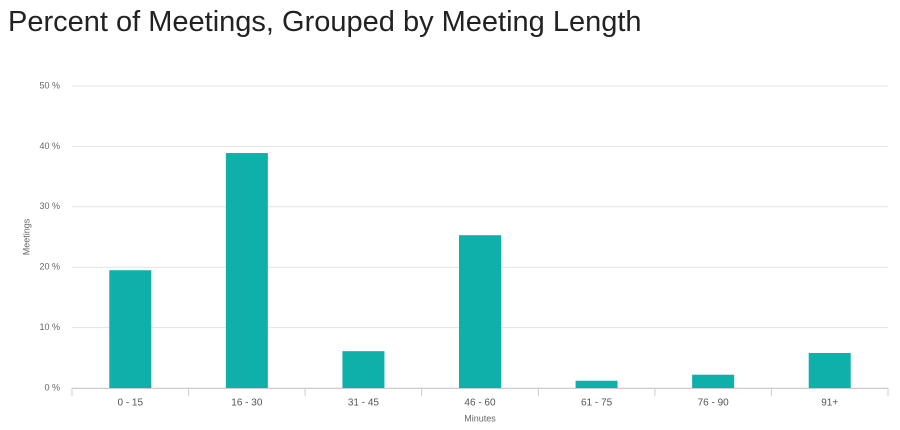 The image size is (900, 430). What do you see at coordinates (49, 206) in the screenshot?
I see `y-tick-label: 30 %` at bounding box center [49, 206].